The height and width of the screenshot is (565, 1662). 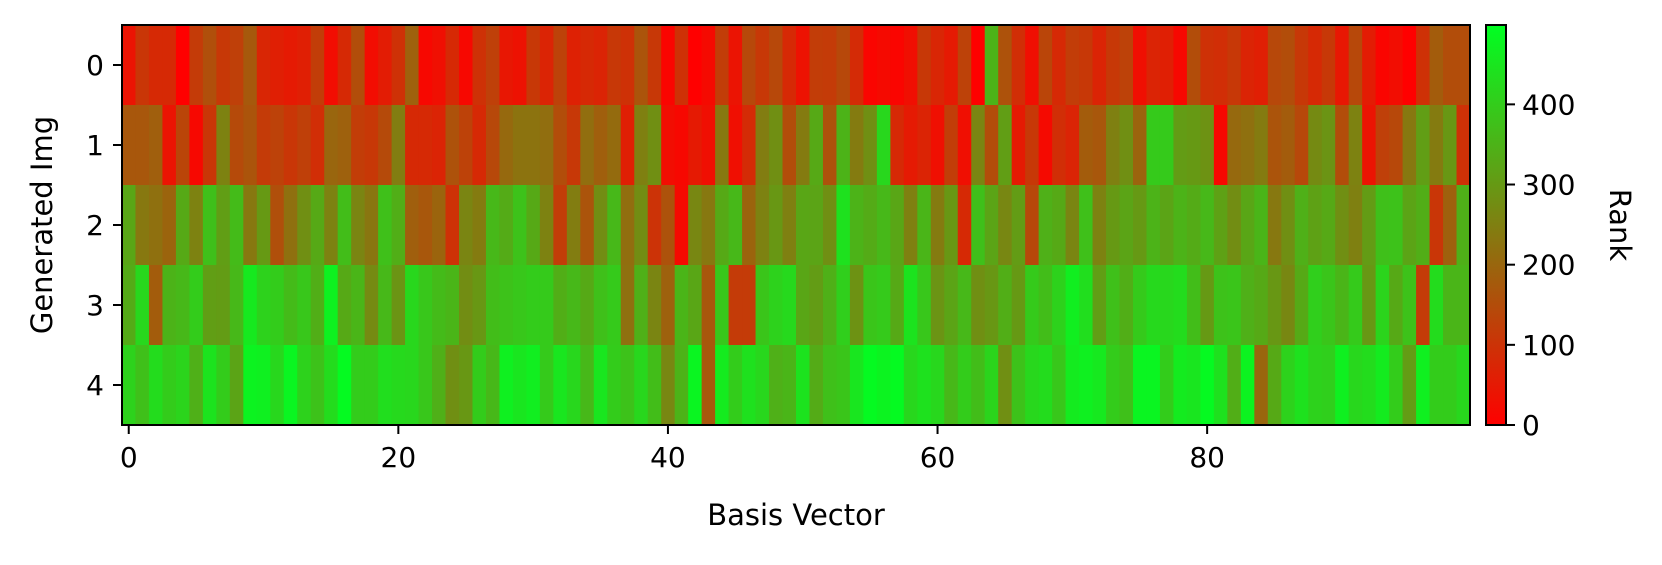 I want to click on colorbar-tick-label: 300, so click(x=1548, y=185).